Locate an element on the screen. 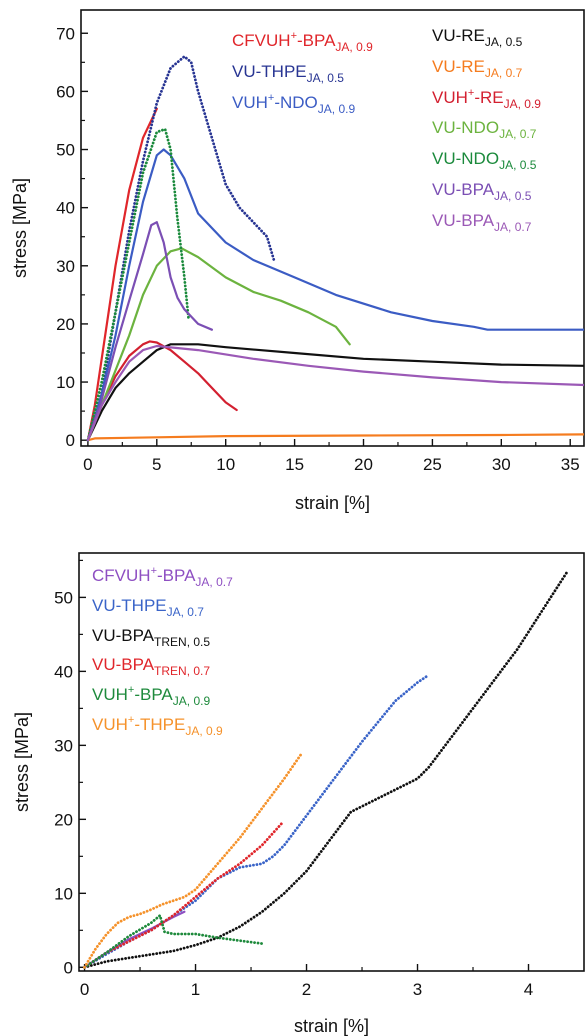 The height and width of the screenshot is (1036, 587). legend-entry: VU-NDOJA, 0.5 is located at coordinates (484, 160).